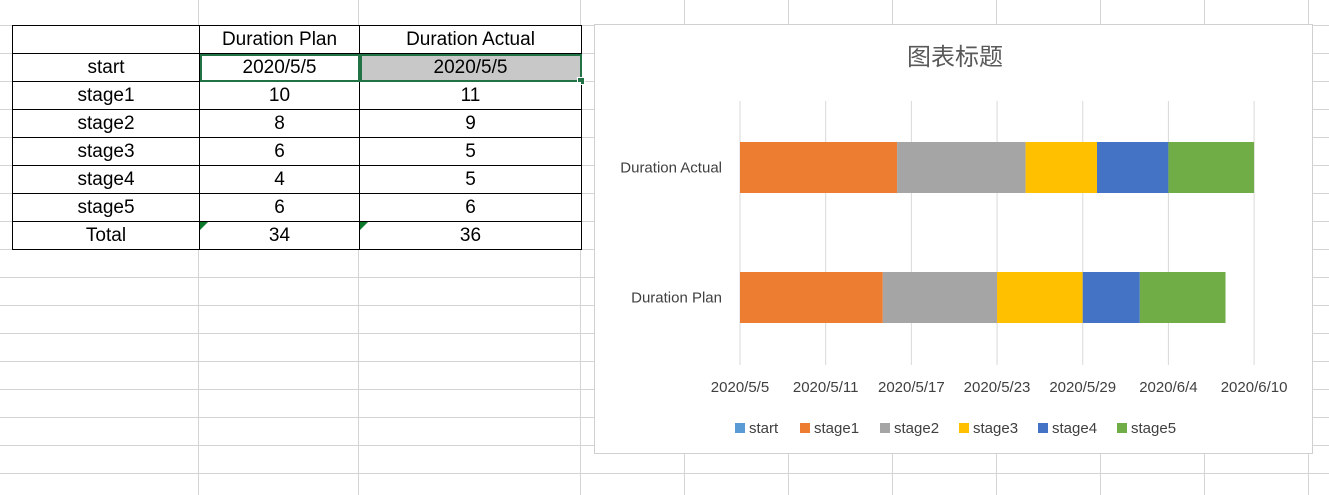  I want to click on table-cell: 34, so click(279, 235).